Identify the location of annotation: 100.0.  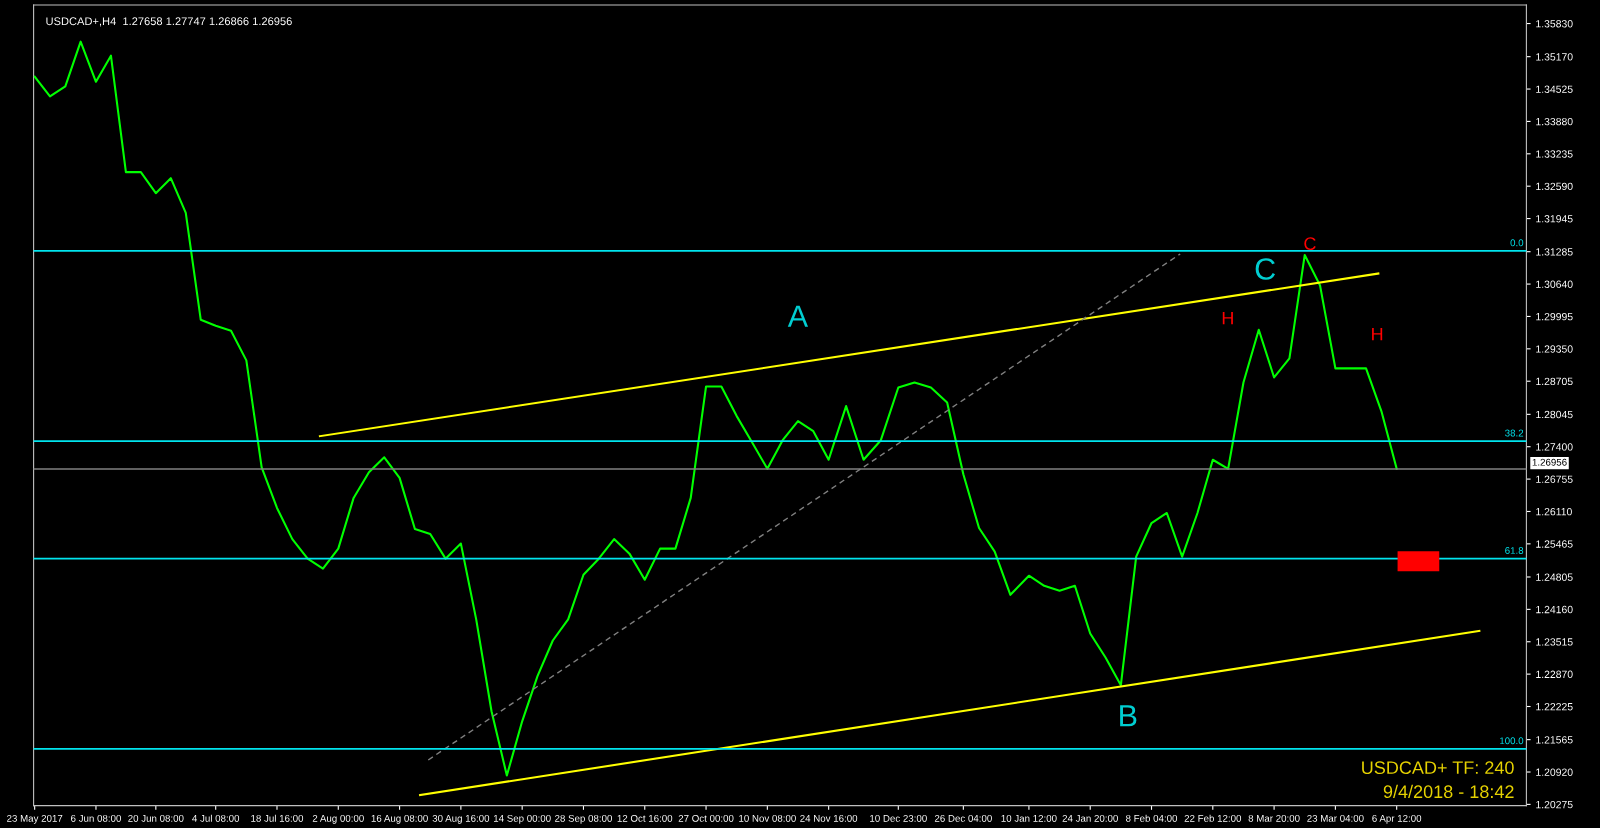
(1512, 741).